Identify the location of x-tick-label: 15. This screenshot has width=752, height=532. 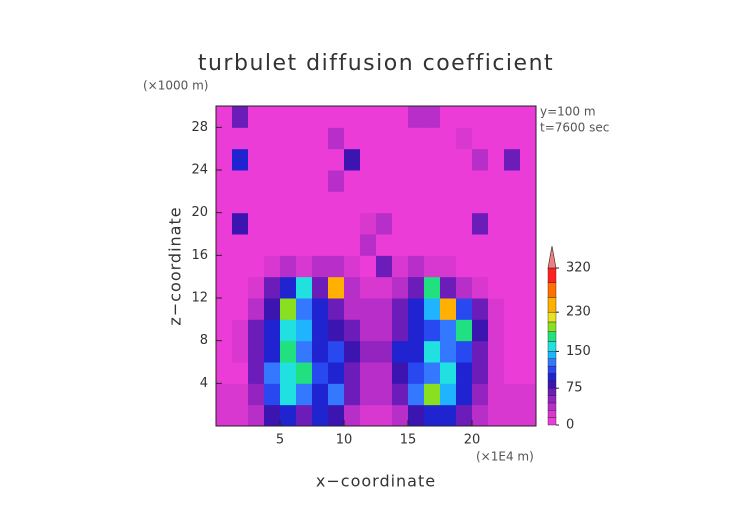
(408, 440).